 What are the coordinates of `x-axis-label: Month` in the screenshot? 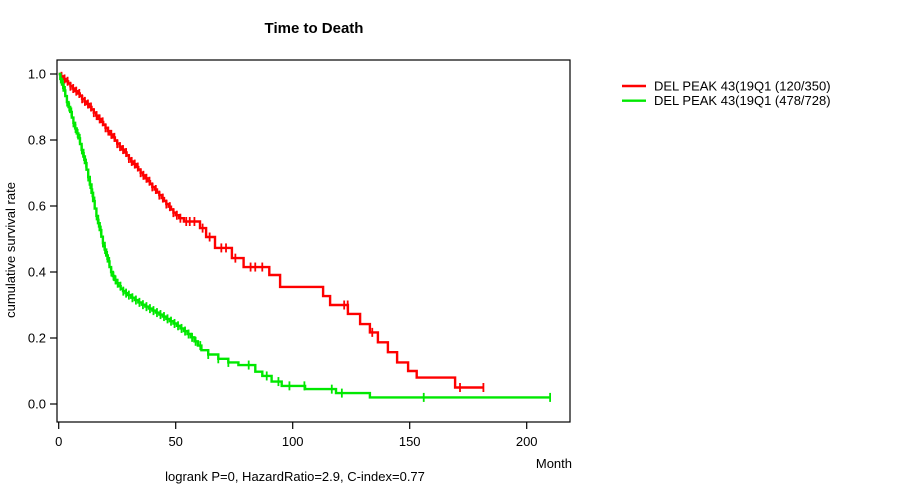 It's located at (554, 463).